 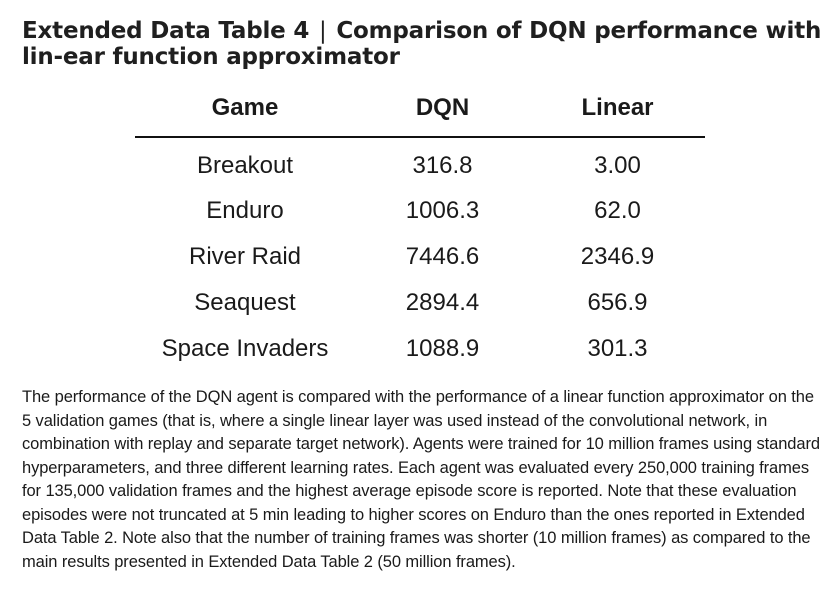 I want to click on header-game: Game, so click(x=245, y=113).